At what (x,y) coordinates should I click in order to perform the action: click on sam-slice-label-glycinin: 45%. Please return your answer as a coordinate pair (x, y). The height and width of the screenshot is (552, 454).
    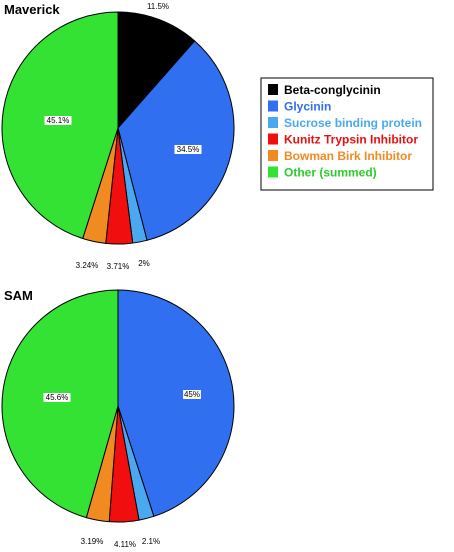
    Looking at the image, I should click on (192, 394).